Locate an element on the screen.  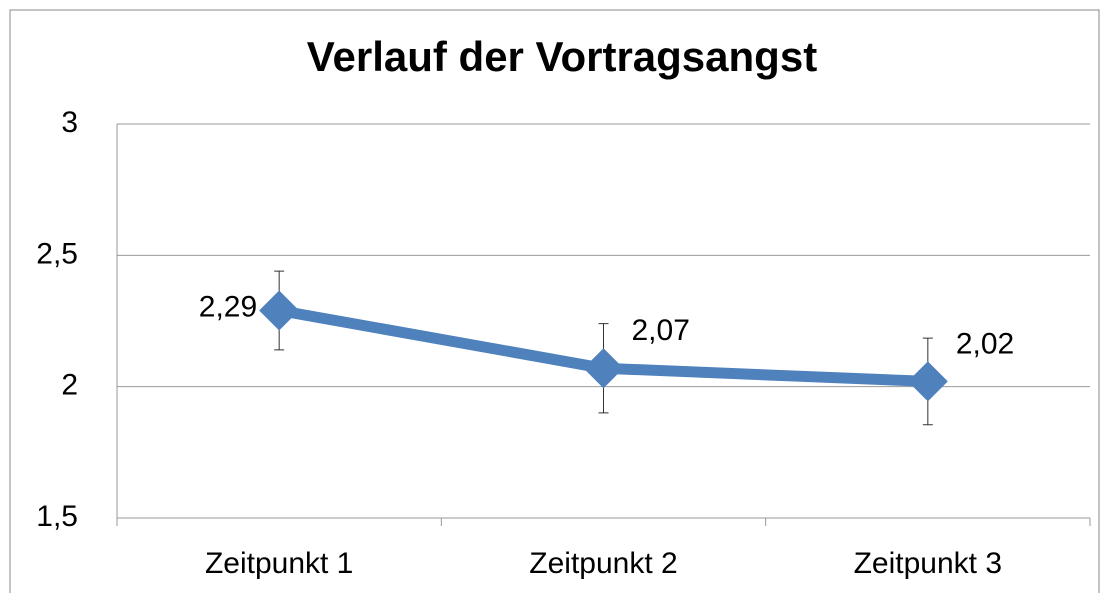
data-label: 2,02 is located at coordinates (985, 343).